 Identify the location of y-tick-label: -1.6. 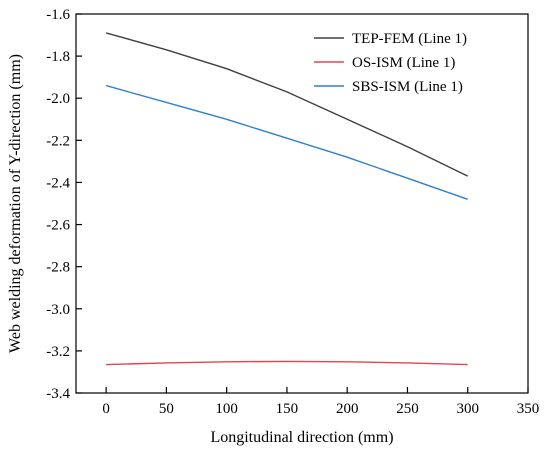
(58, 15).